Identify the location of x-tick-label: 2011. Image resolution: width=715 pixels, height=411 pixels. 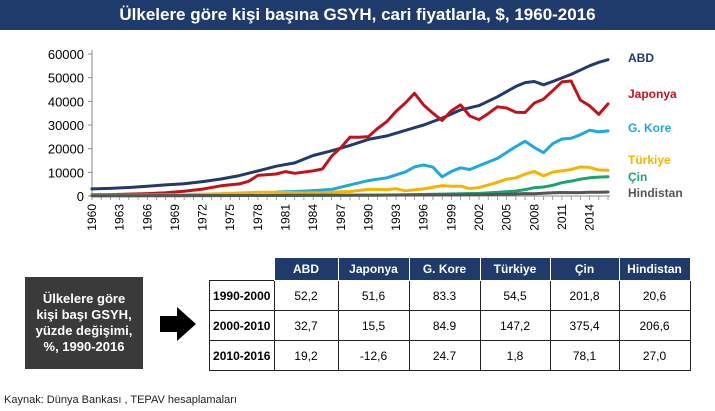
(562, 217).